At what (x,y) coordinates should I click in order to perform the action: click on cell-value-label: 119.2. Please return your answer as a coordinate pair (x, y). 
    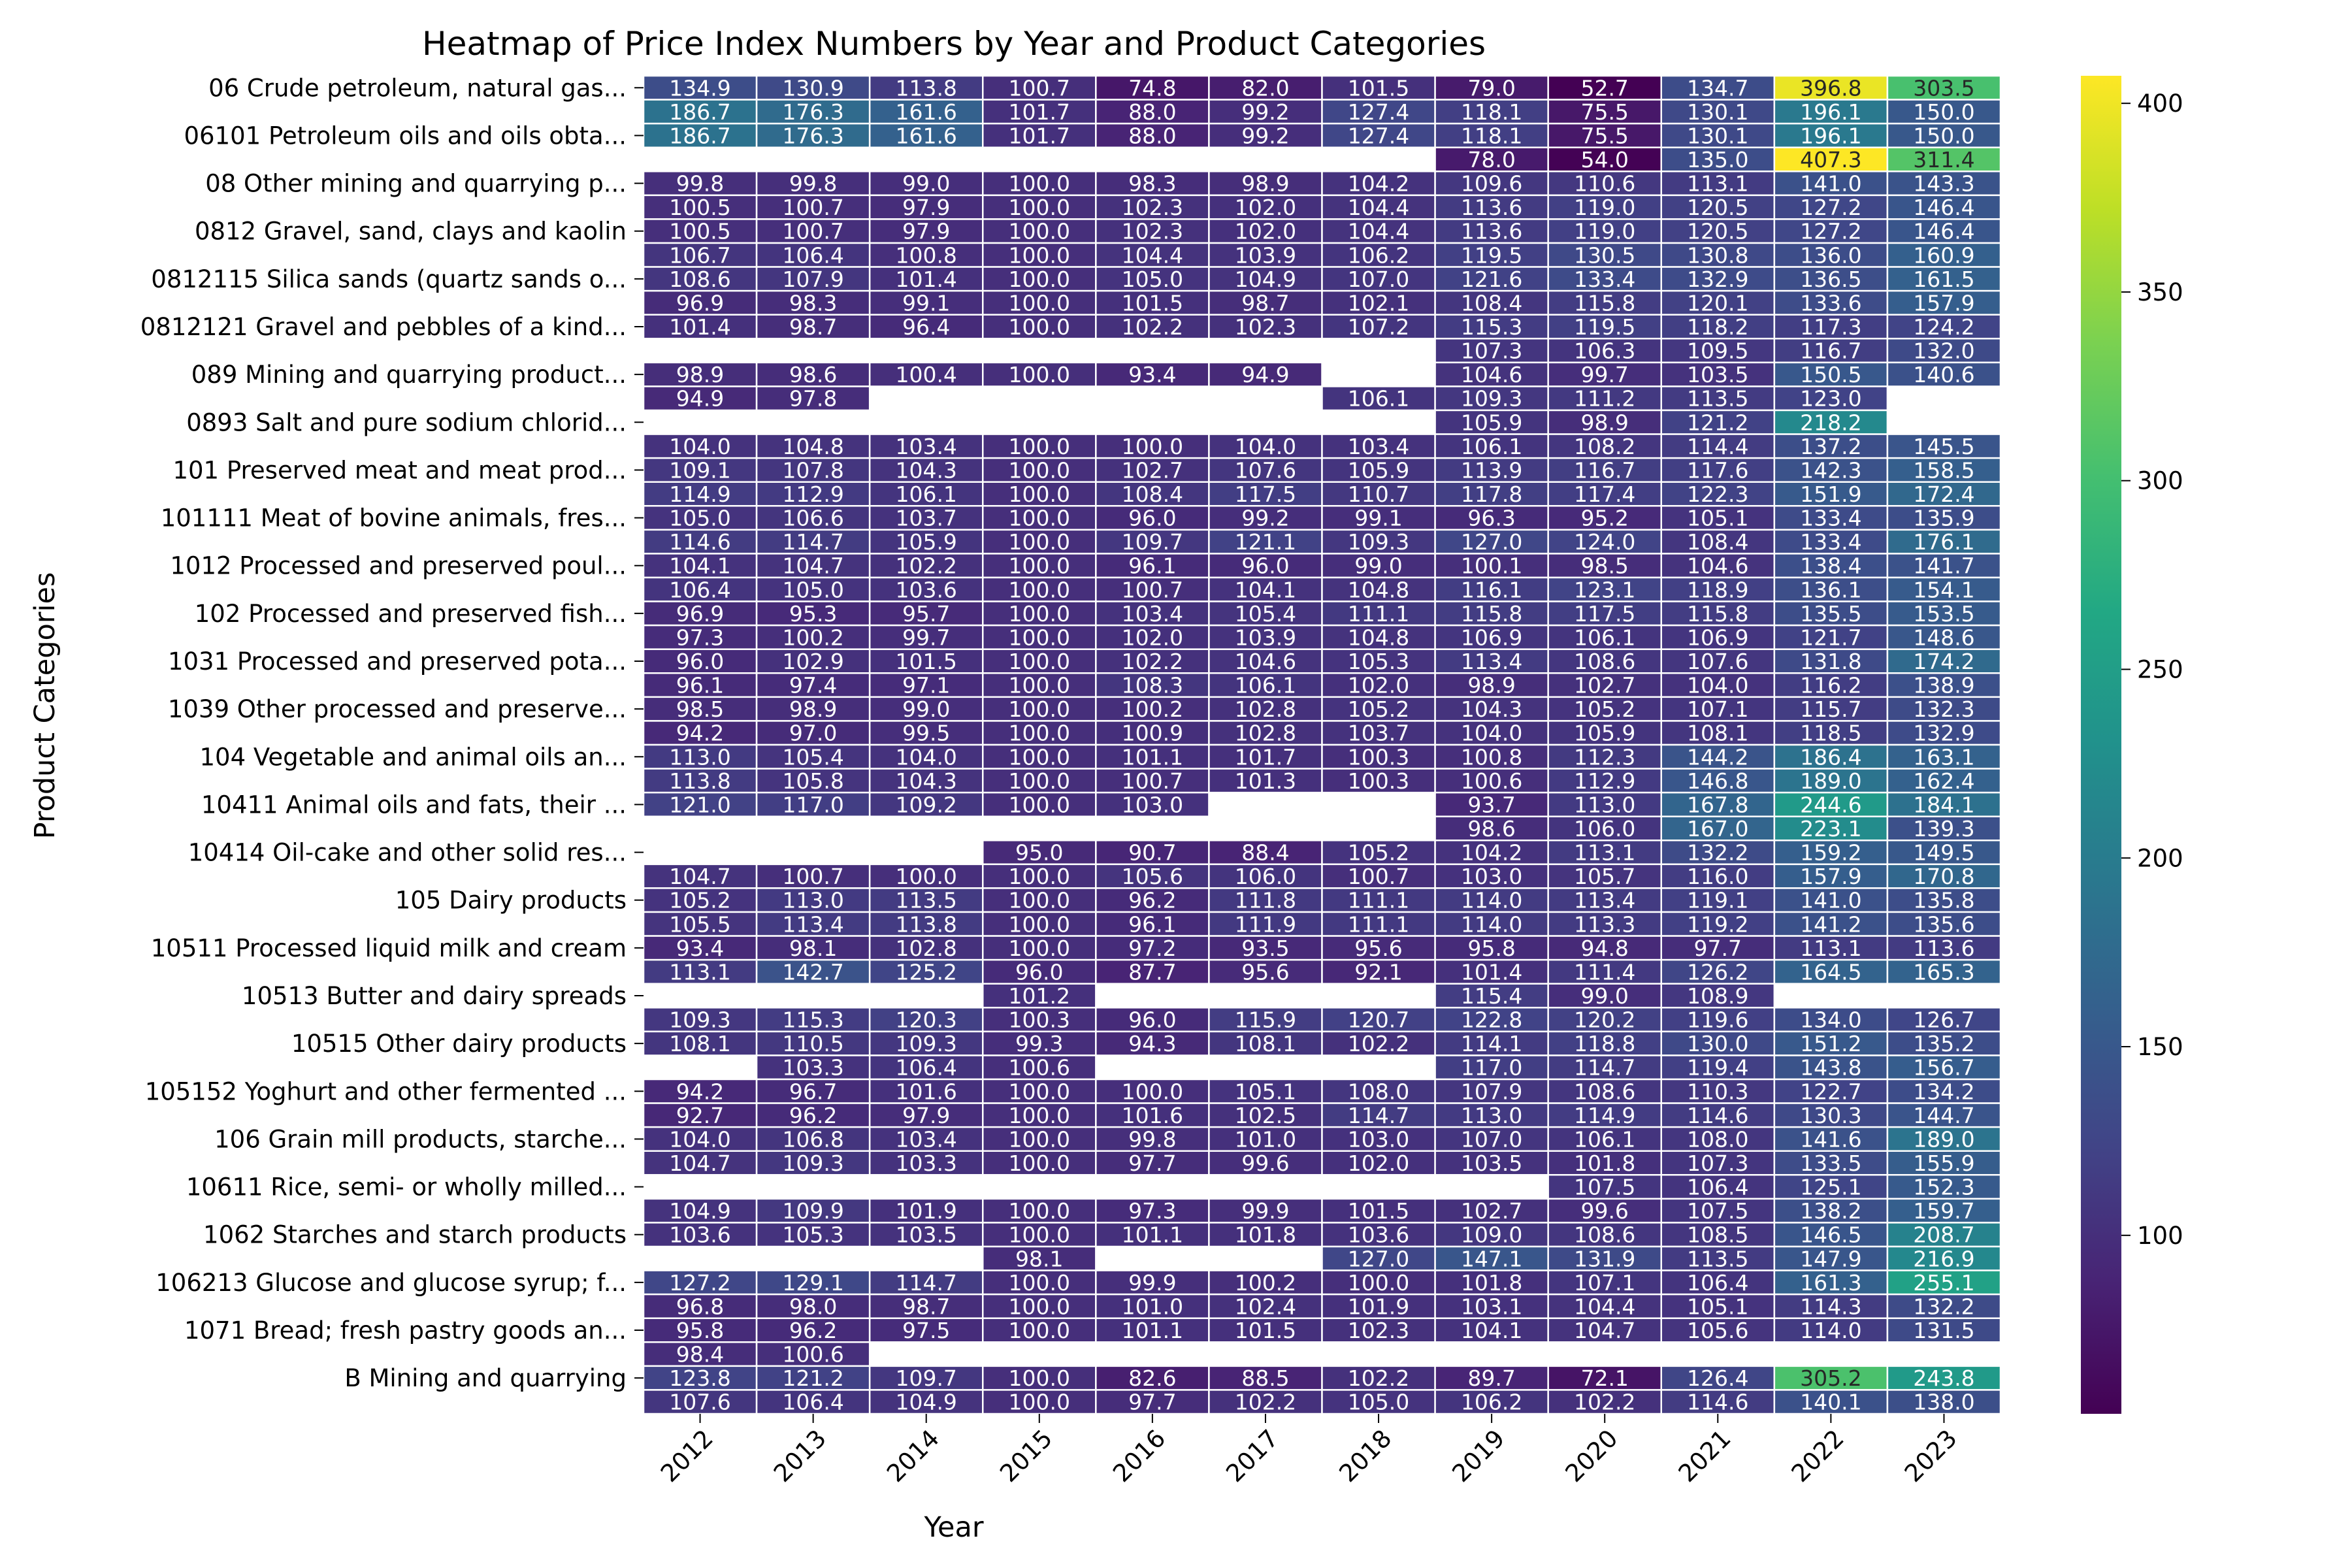
    Looking at the image, I should click on (1717, 924).